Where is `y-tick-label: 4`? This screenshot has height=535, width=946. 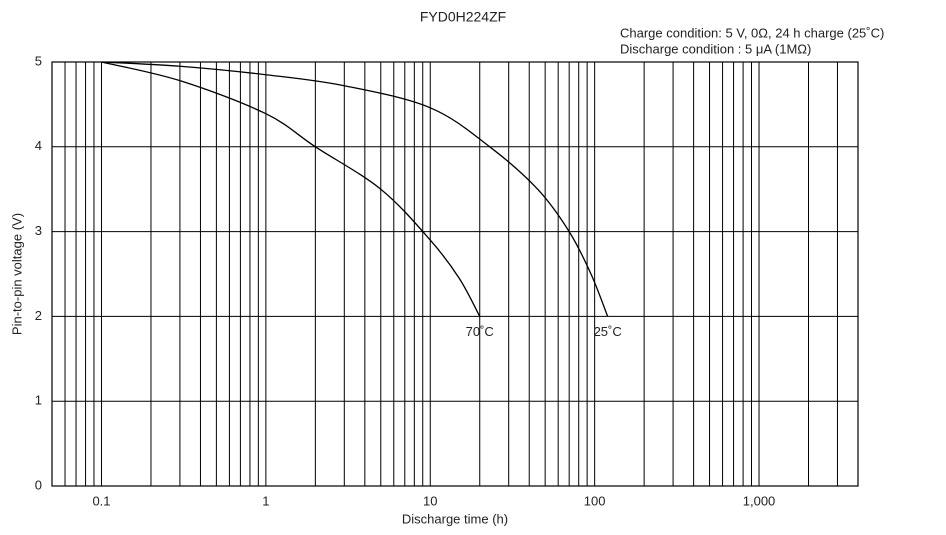 y-tick-label: 4 is located at coordinates (38, 145).